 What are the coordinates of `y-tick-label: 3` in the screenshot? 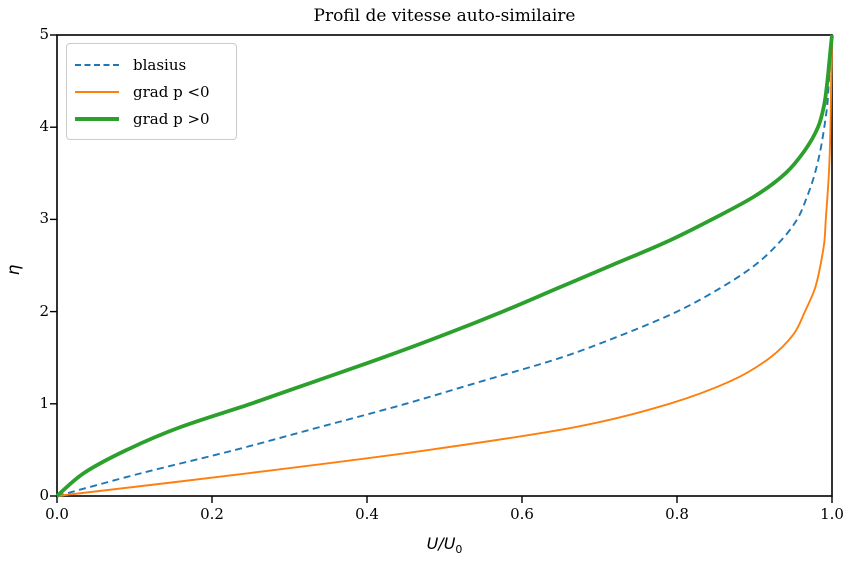 It's located at (44, 218).